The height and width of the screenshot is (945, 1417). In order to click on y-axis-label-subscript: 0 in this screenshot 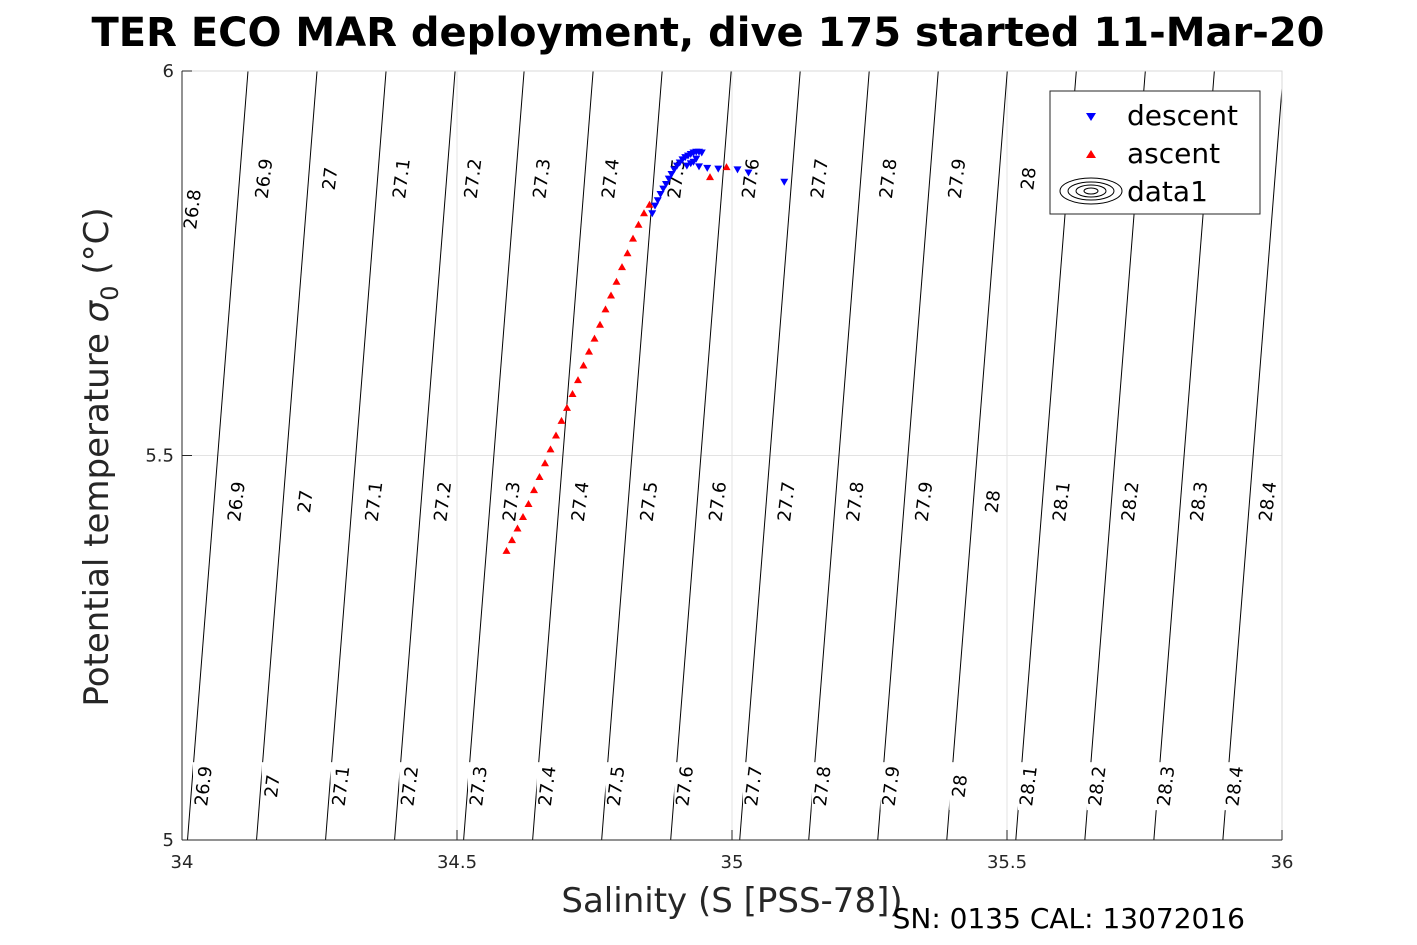, I will do `click(110, 292)`.